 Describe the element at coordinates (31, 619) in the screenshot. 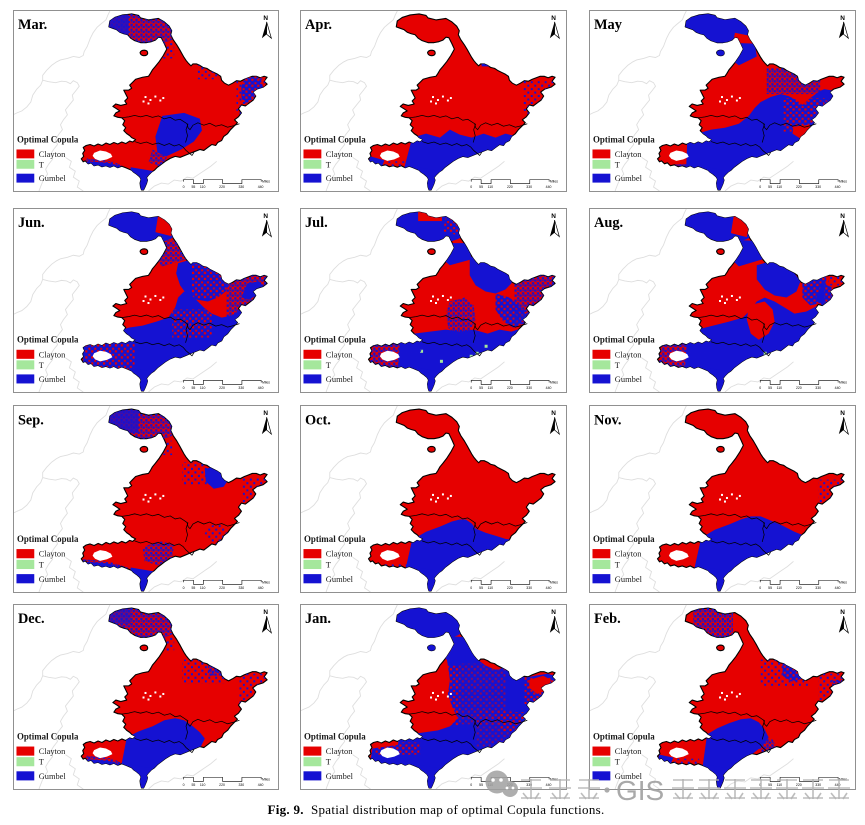

I see `svg-text: Dec.` at that location.